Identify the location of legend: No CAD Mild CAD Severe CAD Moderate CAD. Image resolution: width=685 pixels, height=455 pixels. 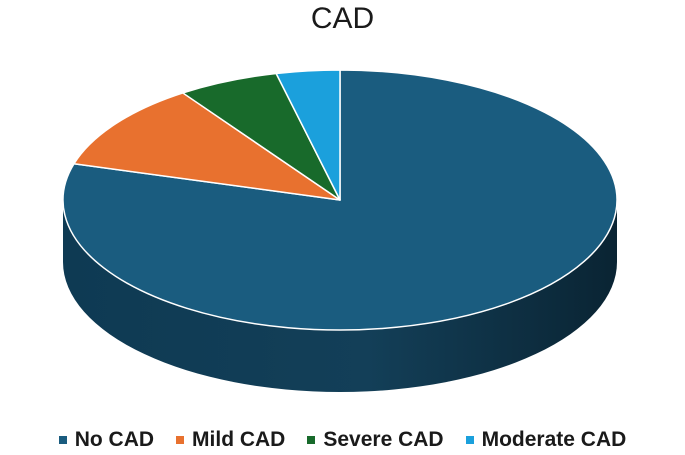
(342, 440).